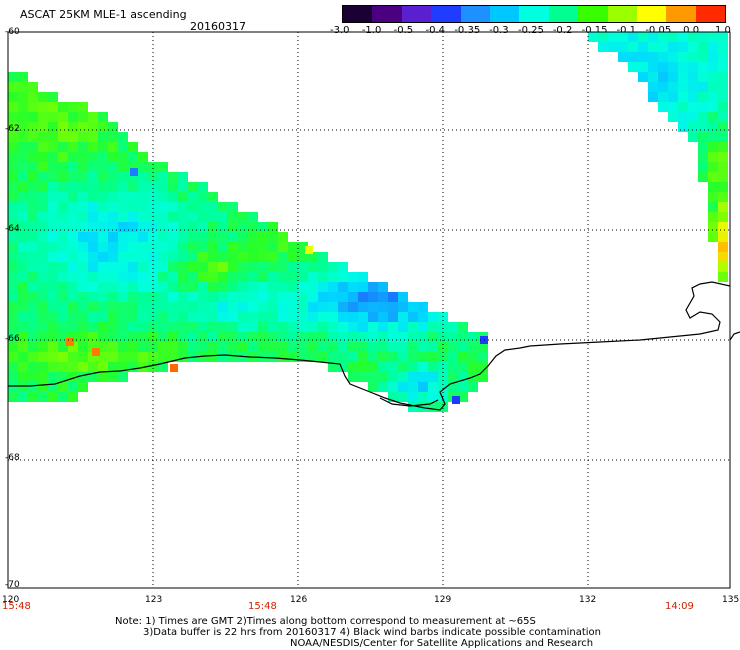 This screenshot has height=650, width=740. What do you see at coordinates (371, 30) in the screenshot?
I see `colorbar-label: -1.0` at bounding box center [371, 30].